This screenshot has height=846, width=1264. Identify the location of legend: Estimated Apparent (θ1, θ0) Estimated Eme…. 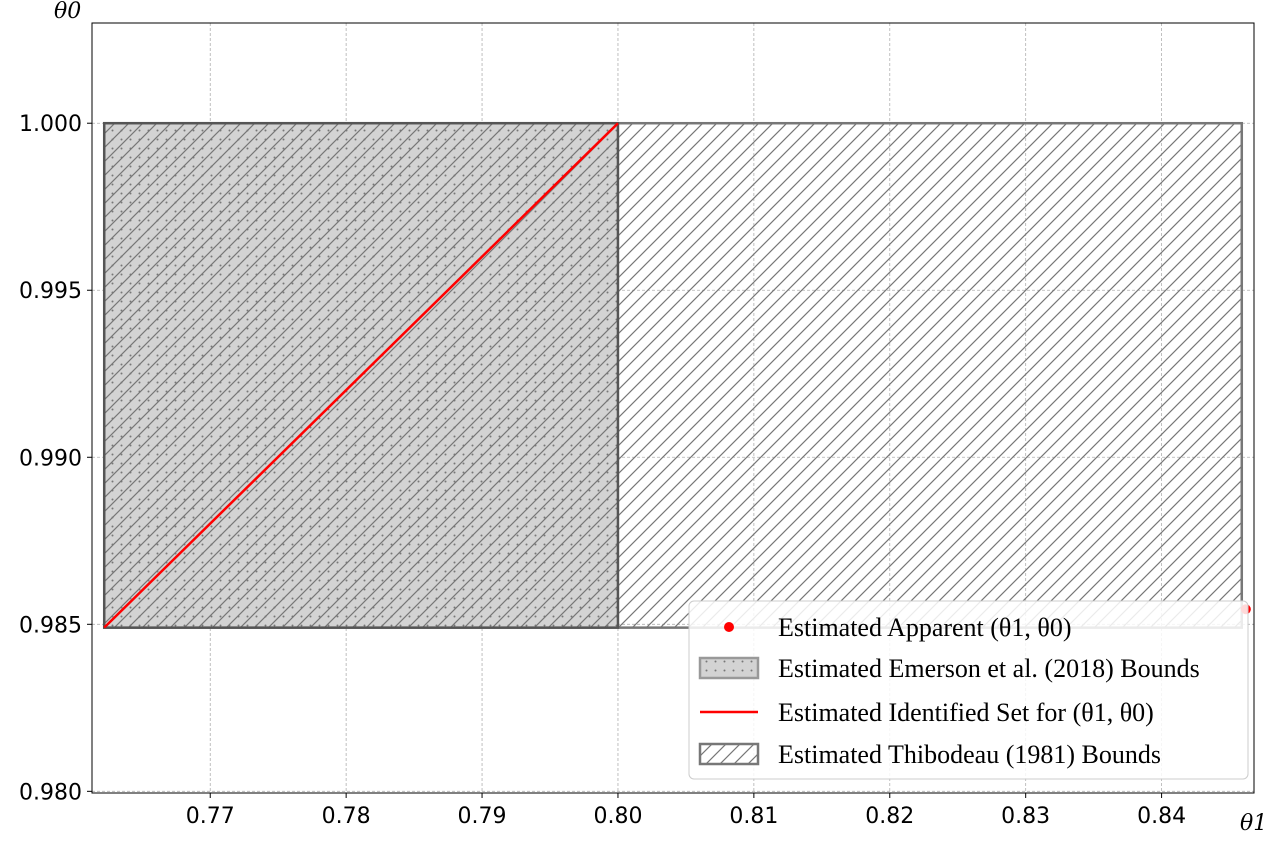
(968, 690).